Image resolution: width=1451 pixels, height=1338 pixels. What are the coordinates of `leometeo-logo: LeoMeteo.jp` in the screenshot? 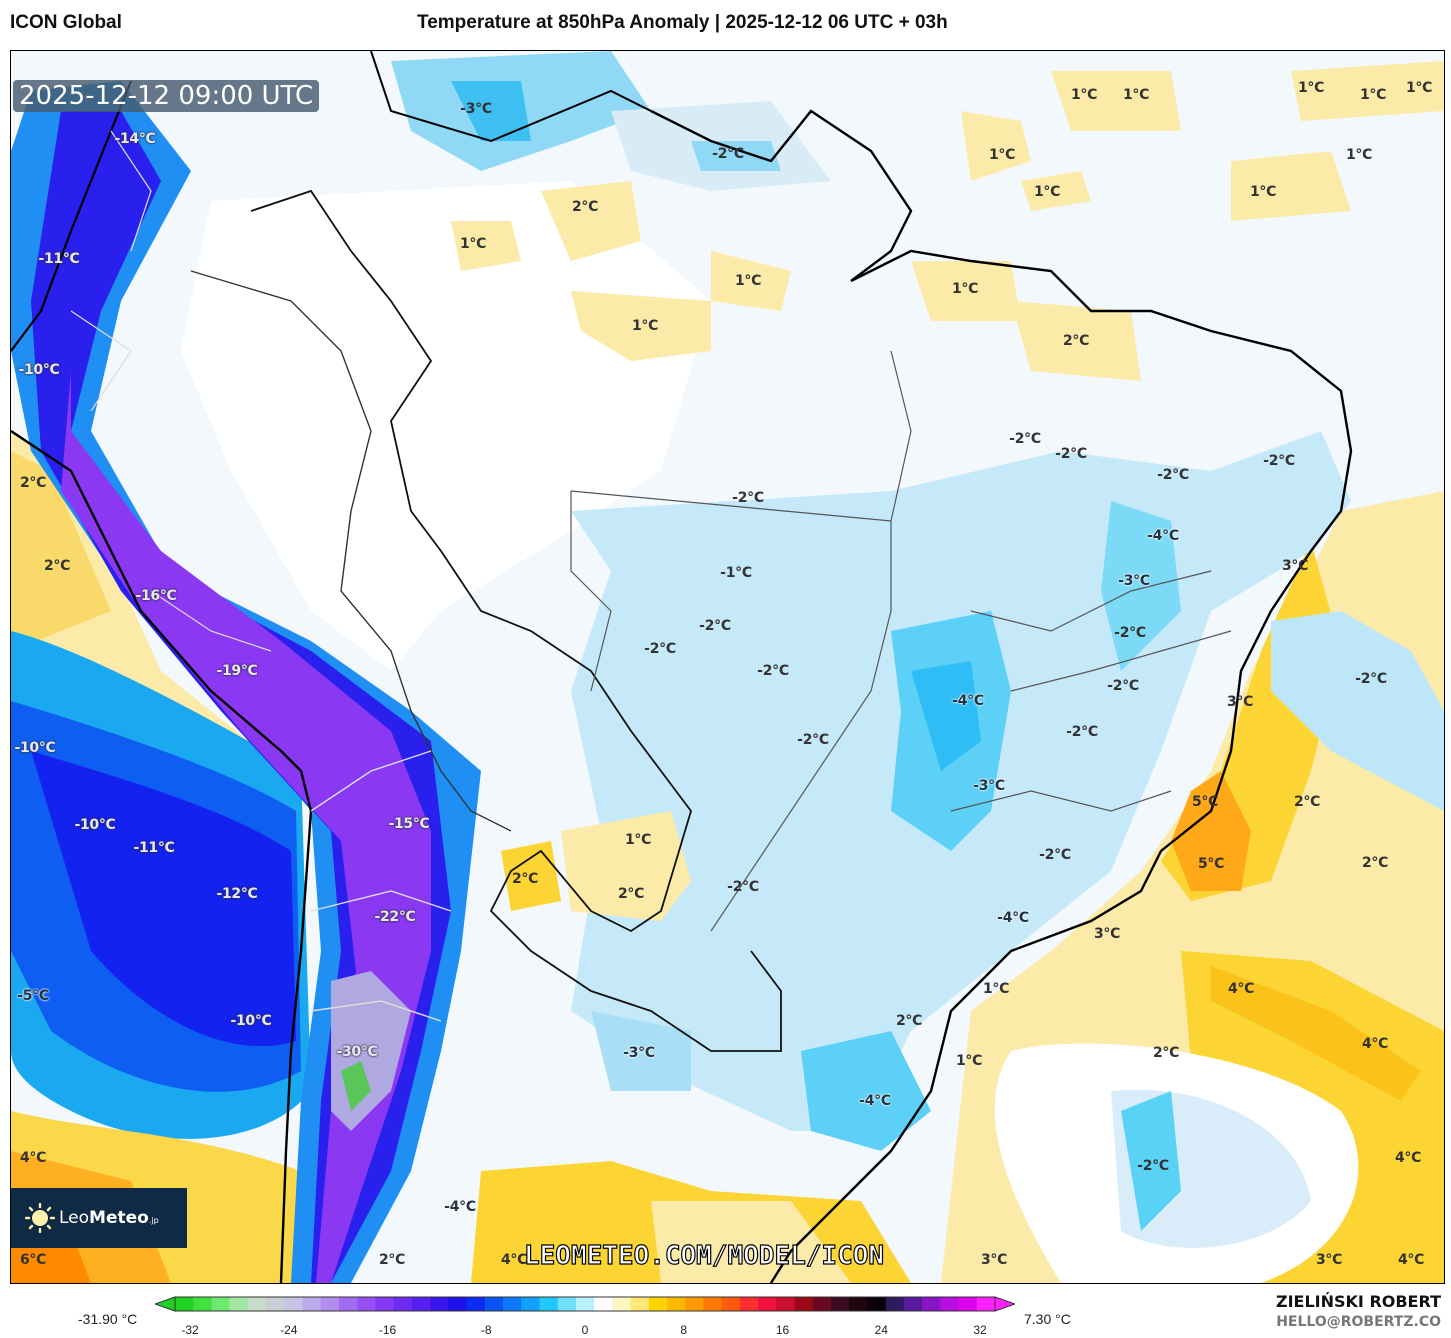 It's located at (99, 1218).